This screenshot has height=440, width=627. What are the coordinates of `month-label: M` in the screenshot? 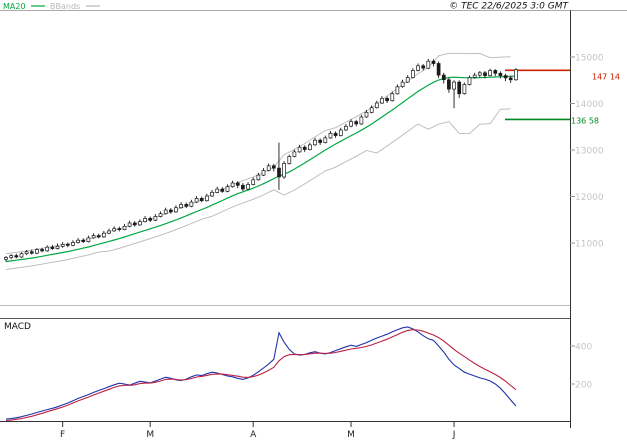 It's located at (150, 435).